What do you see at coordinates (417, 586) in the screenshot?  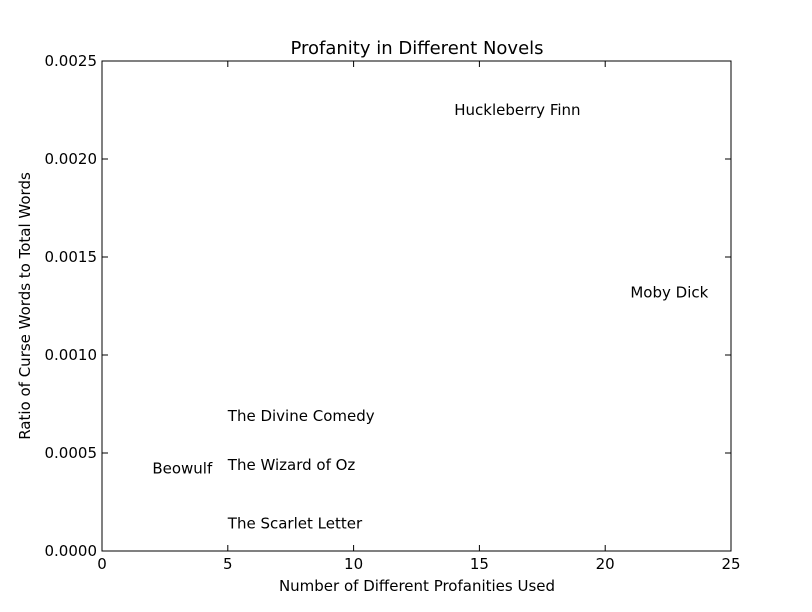 I see `x-axis-label: Number of Different Profanities Used` at bounding box center [417, 586].